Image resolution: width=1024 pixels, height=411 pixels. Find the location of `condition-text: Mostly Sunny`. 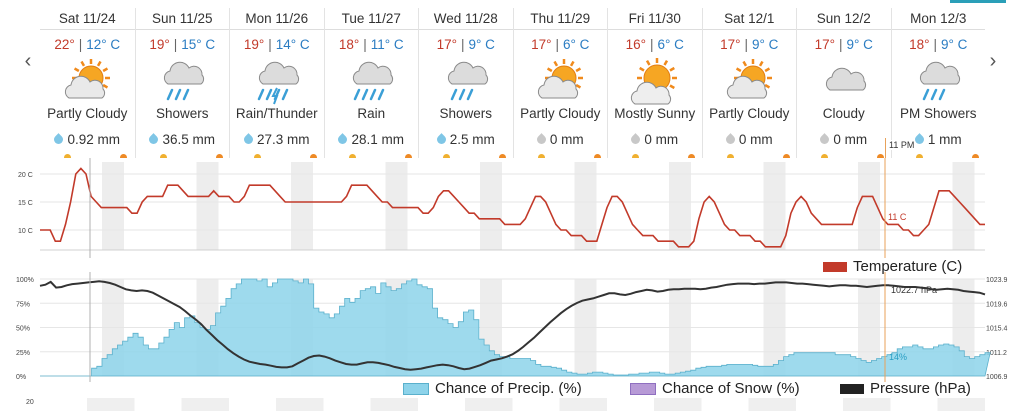

condition-text: Mostly Sunny is located at coordinates (655, 113).